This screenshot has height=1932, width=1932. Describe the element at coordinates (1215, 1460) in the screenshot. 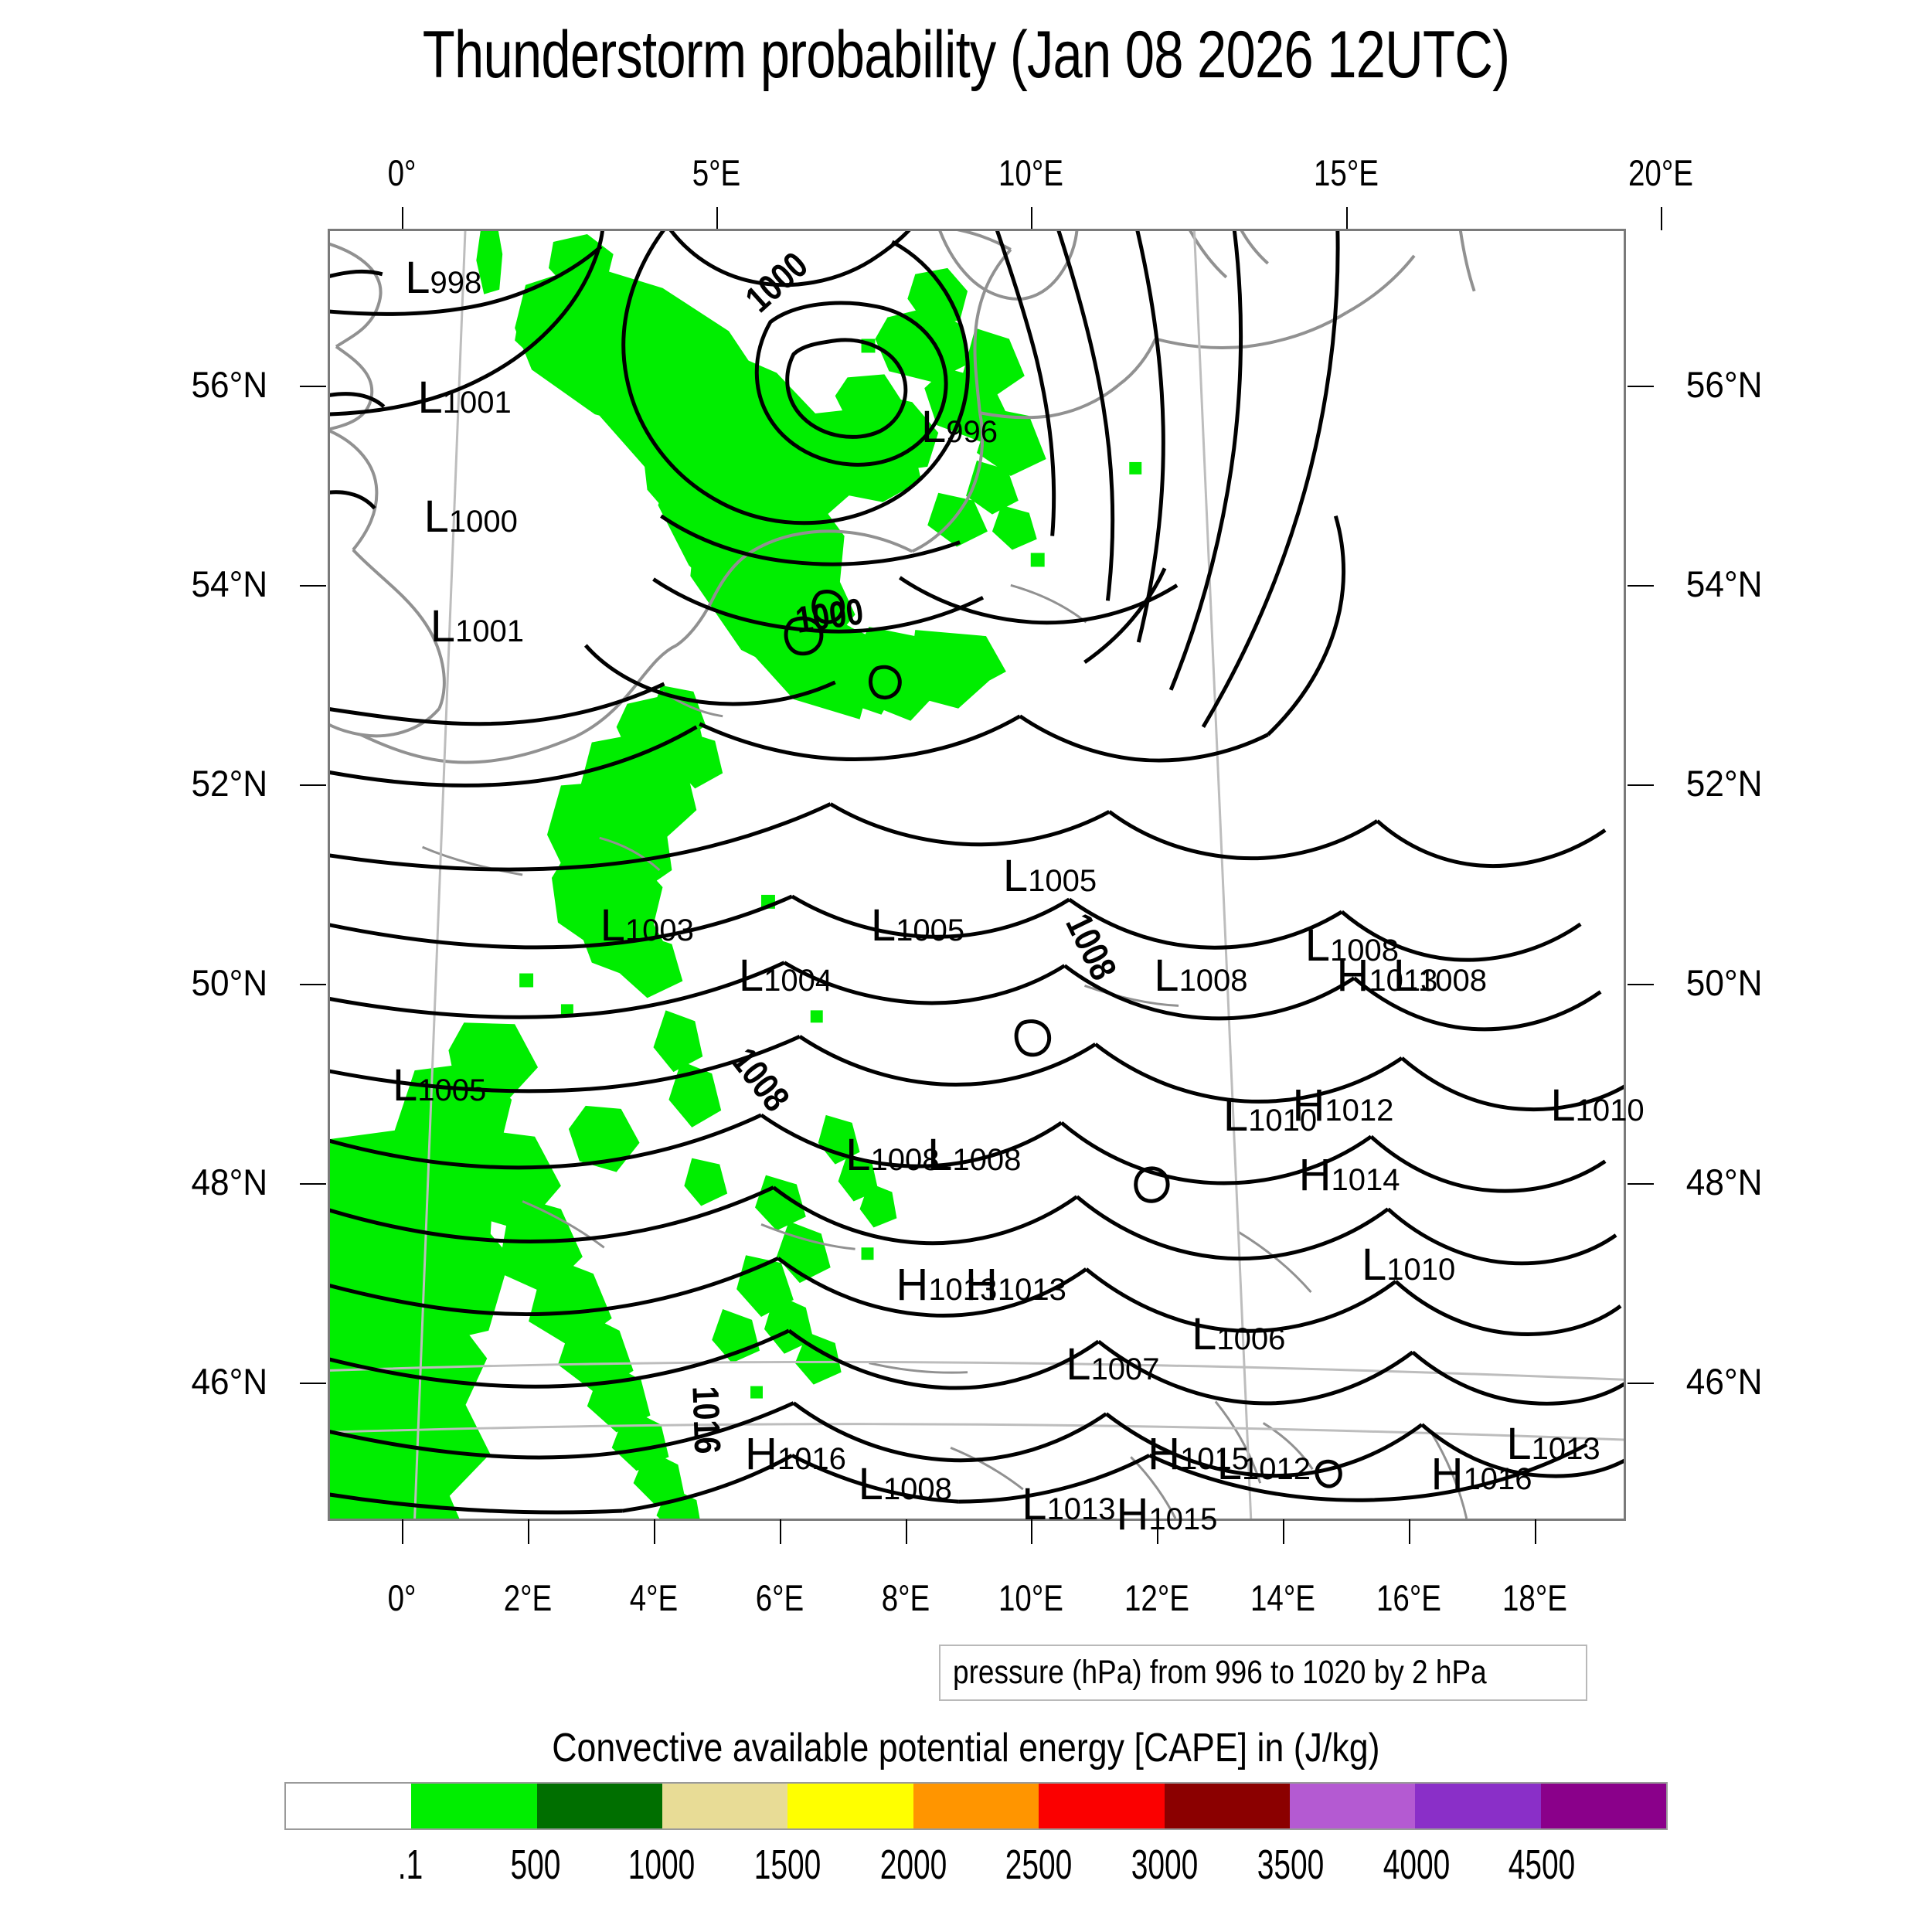

I see `pressure-centre-value: 1015` at that location.